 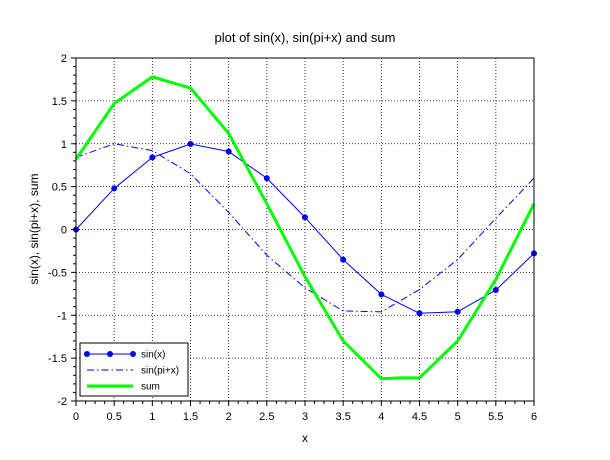 What do you see at coordinates (114, 417) in the screenshot?
I see `x-tick-label: 0.5` at bounding box center [114, 417].